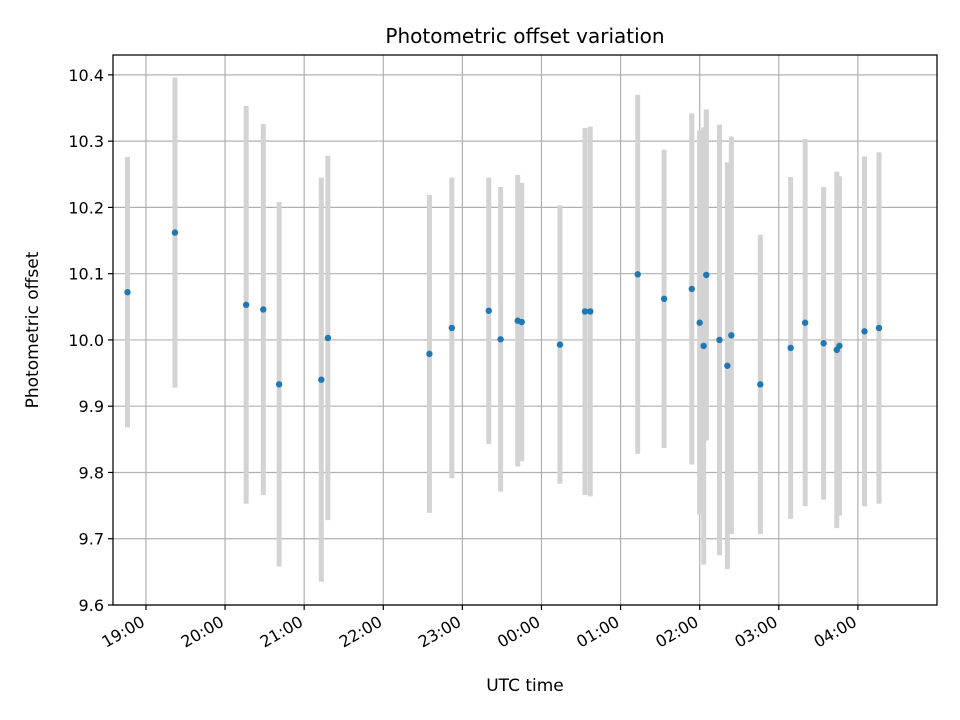 This screenshot has height=720, width=960. Describe the element at coordinates (33, 329) in the screenshot. I see `y-axis-label: Photometric offset` at that location.